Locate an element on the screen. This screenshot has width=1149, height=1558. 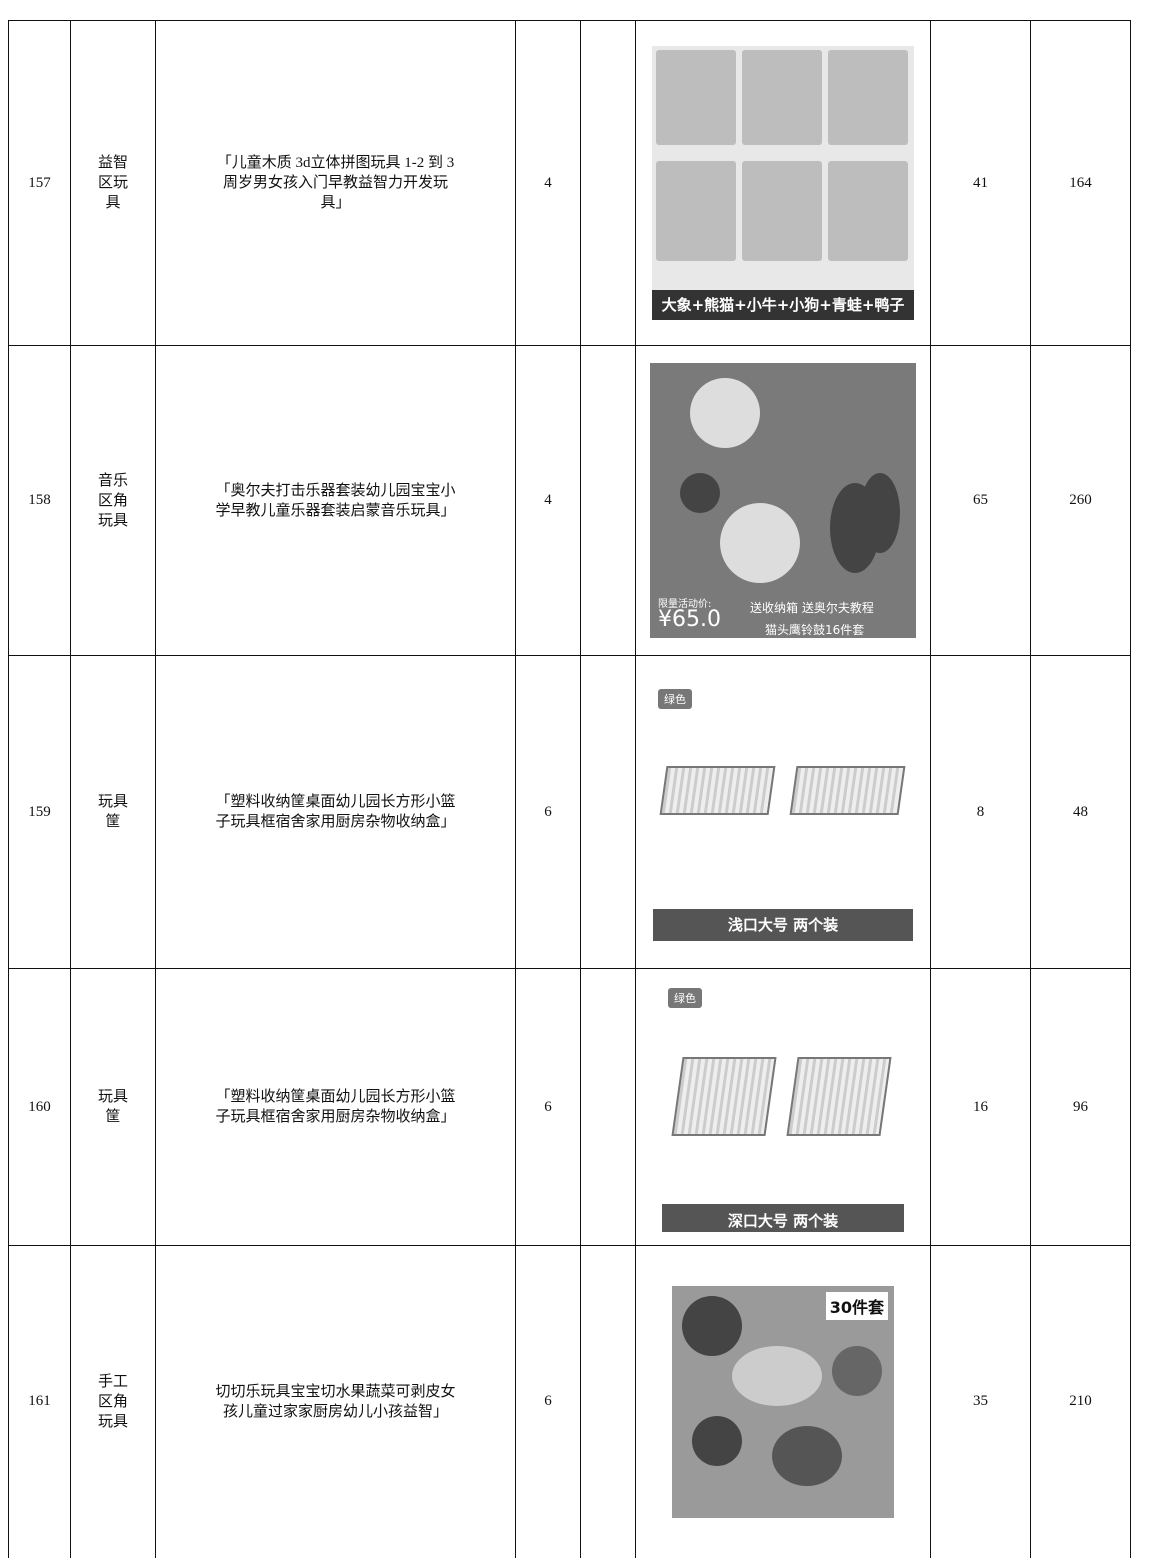
unit-price: 16 is located at coordinates (980, 1107).